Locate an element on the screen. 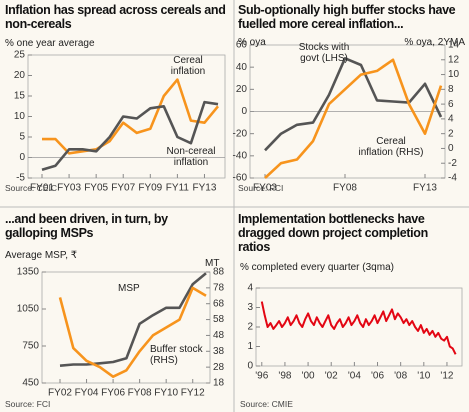 This screenshot has height=412, width=469. y-tick-label: 25 is located at coordinates (20, 55).